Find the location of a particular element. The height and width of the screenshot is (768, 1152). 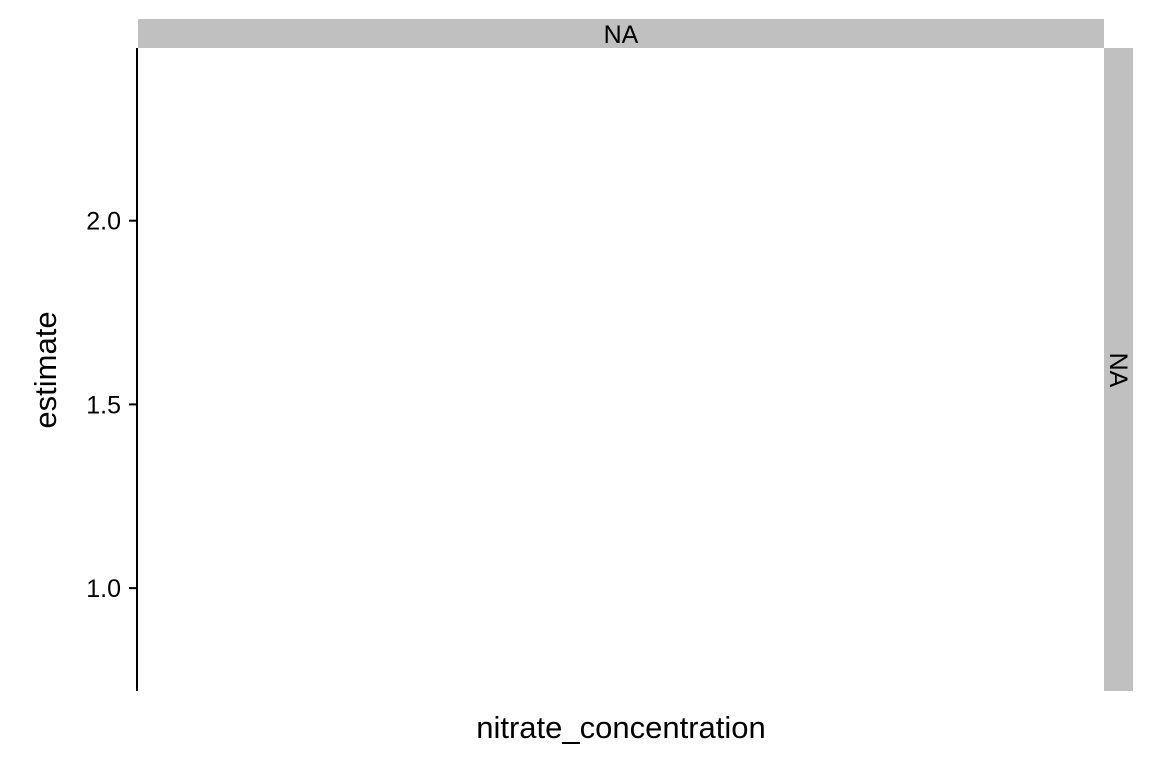

x-axis-title: nitrate_concentration is located at coordinates (621, 727).